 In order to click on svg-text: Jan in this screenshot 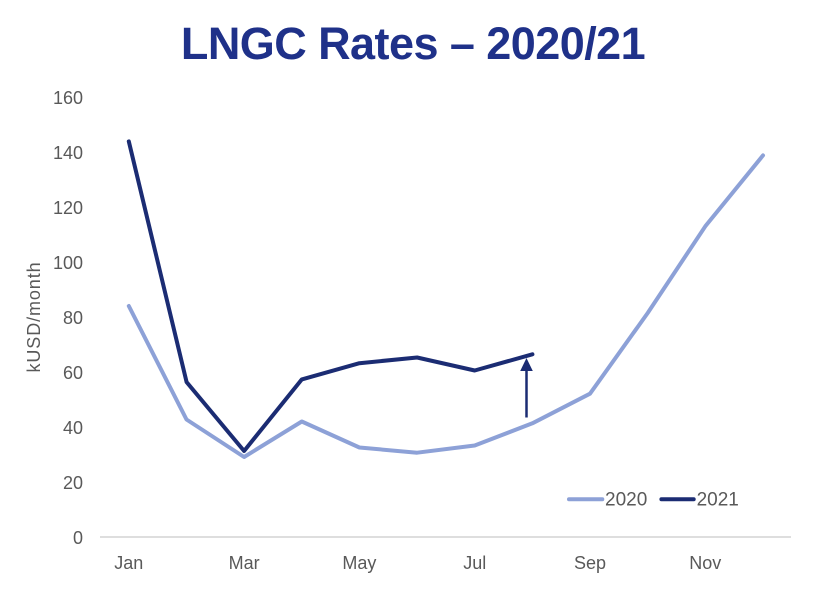, I will do `click(128, 563)`.